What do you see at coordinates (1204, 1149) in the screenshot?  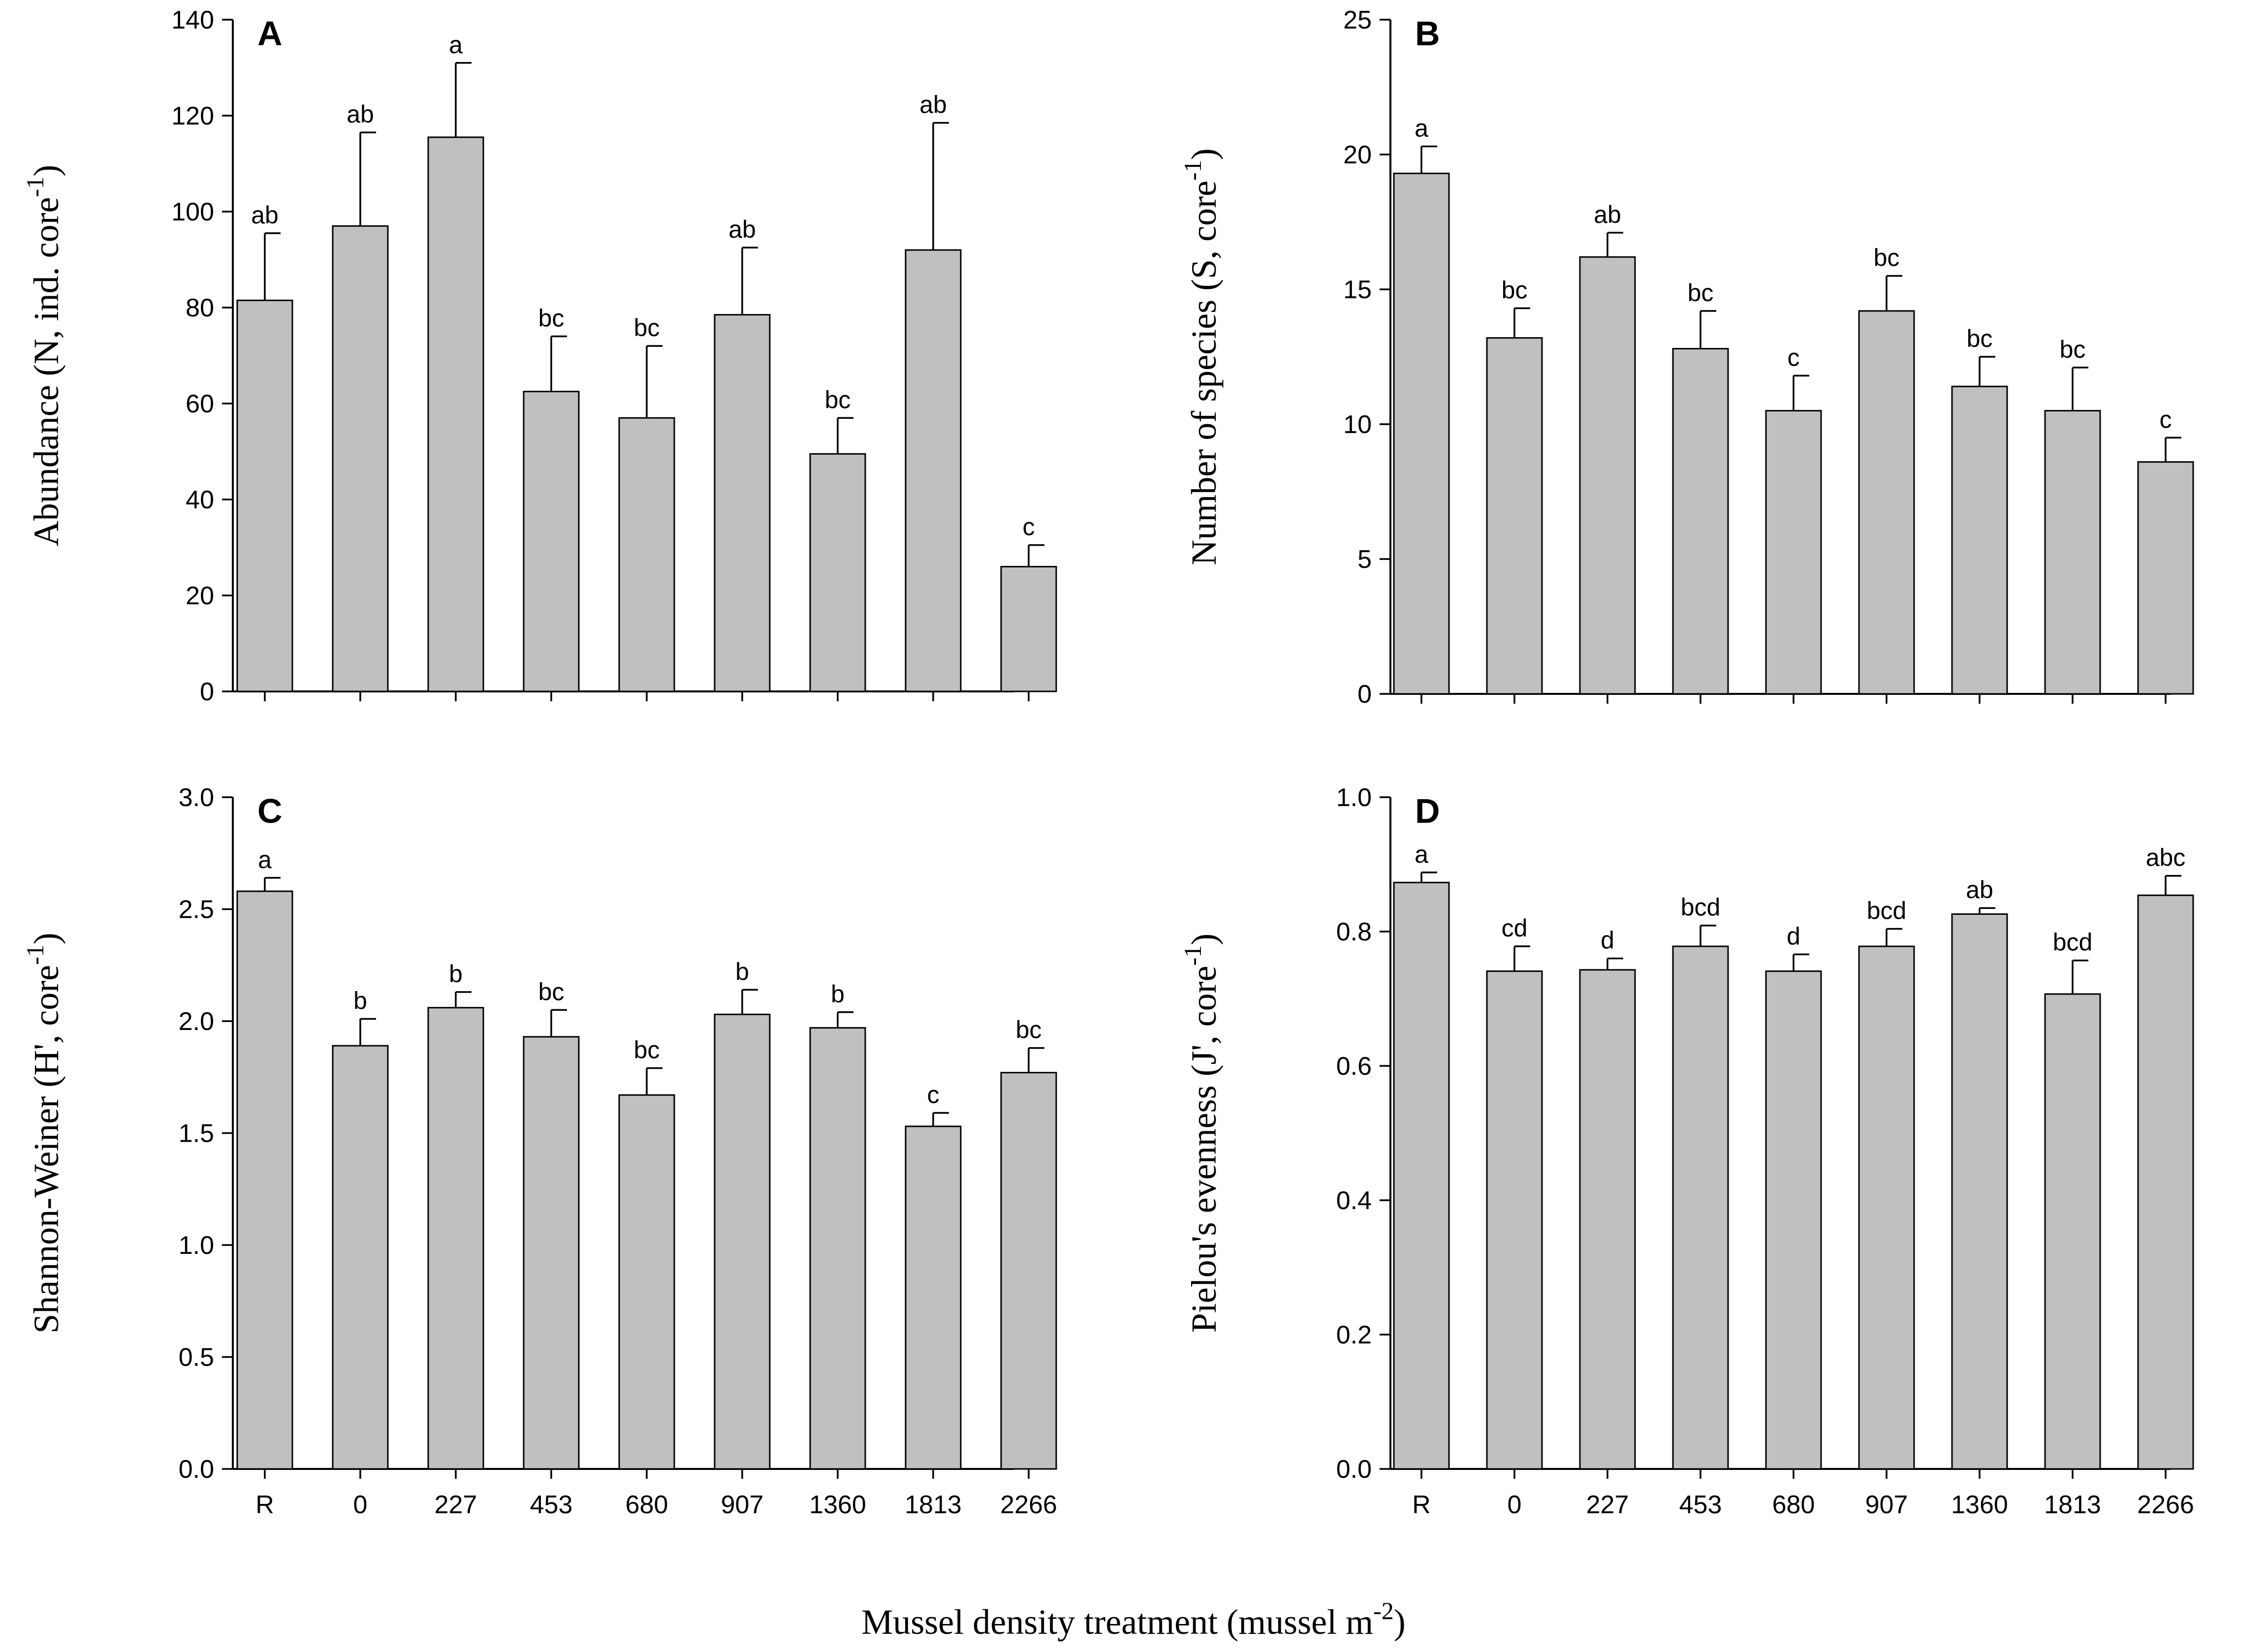 I see `y-axis-title-text: Pielou's evenness (J', core` at bounding box center [1204, 1149].